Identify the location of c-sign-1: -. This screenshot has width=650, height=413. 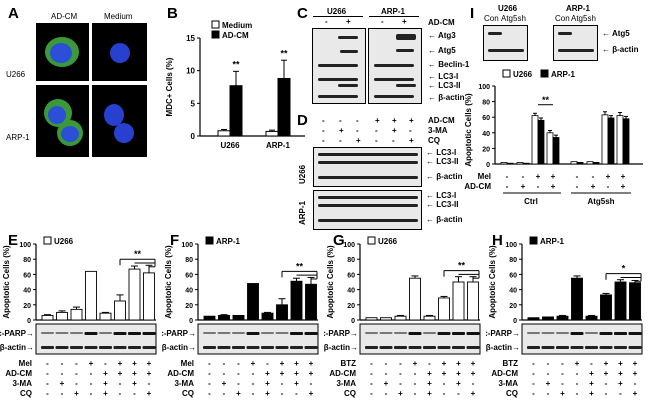
(326, 21).